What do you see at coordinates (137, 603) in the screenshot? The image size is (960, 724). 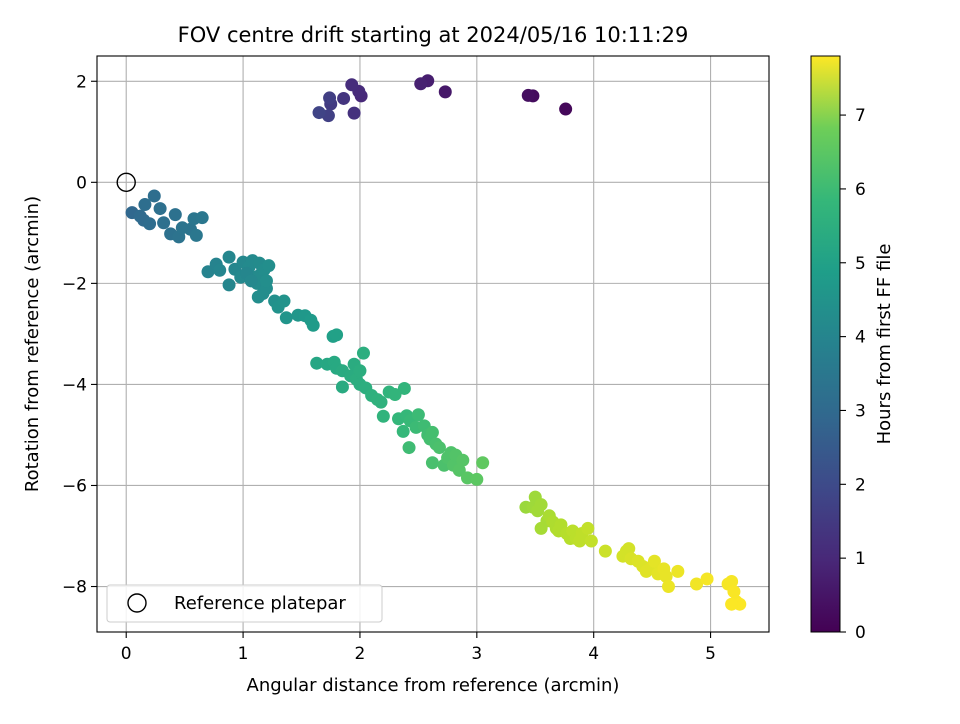 I see `legend-marker-reference` at bounding box center [137, 603].